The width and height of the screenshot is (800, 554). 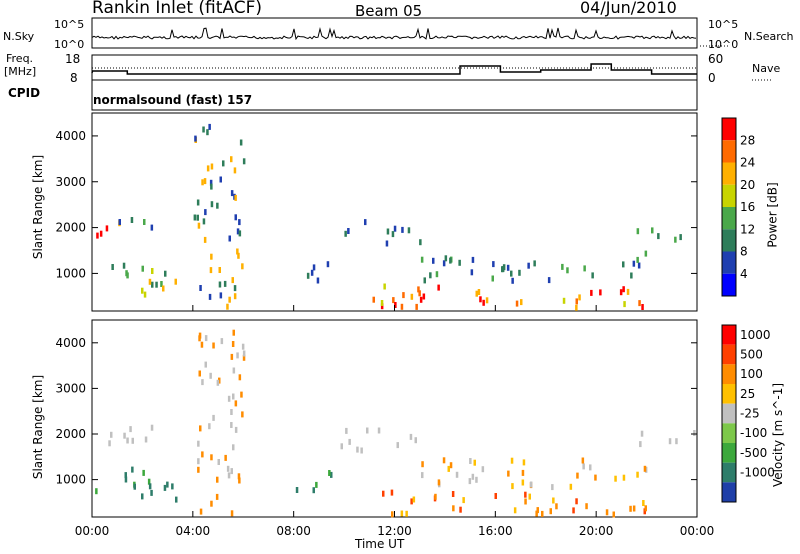 What do you see at coordinates (70, 480) in the screenshot?
I see `ytick-label: 1000` at bounding box center [70, 480].